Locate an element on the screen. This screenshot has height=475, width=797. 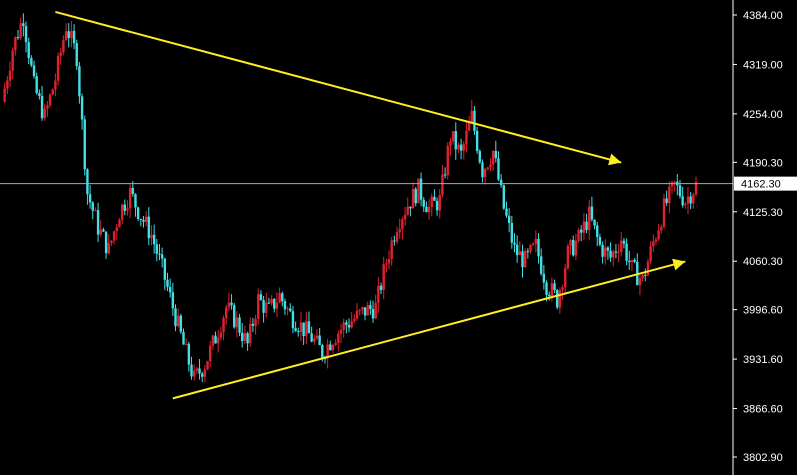
y-tick-label: 4384.00 is located at coordinates (763, 16).